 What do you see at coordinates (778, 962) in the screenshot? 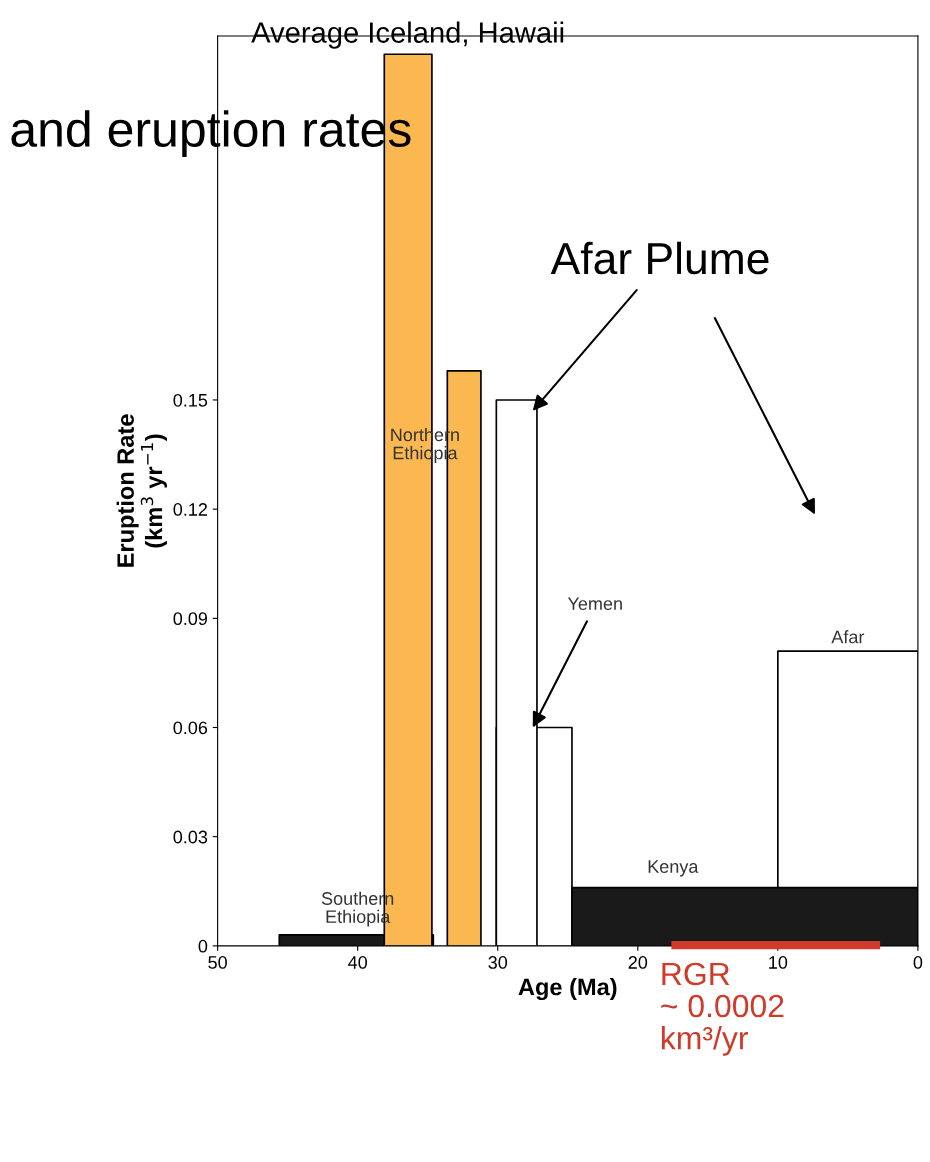
I see `x-tick-label: 10` at bounding box center [778, 962].